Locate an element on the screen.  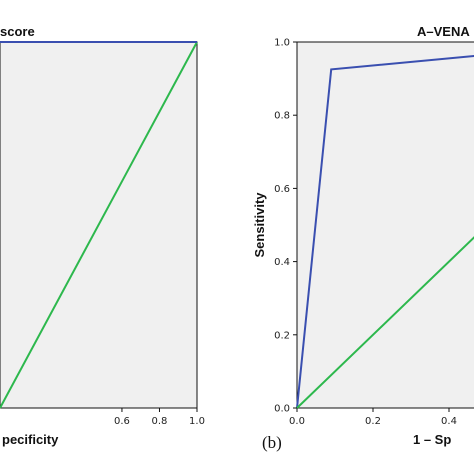
left-x-axis-title: pecificity is located at coordinates (30, 439).